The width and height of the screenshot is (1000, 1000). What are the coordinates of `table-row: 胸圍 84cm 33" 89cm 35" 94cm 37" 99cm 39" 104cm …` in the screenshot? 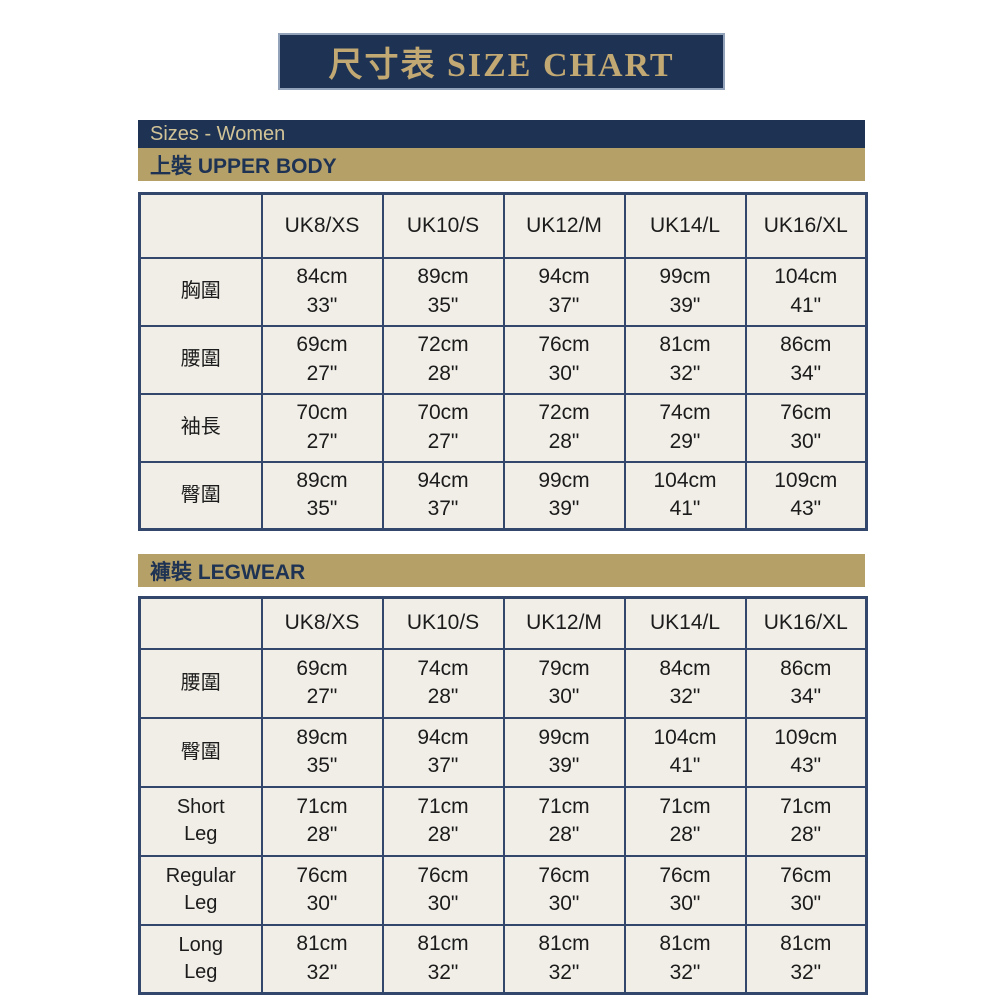 It's located at (503, 291).